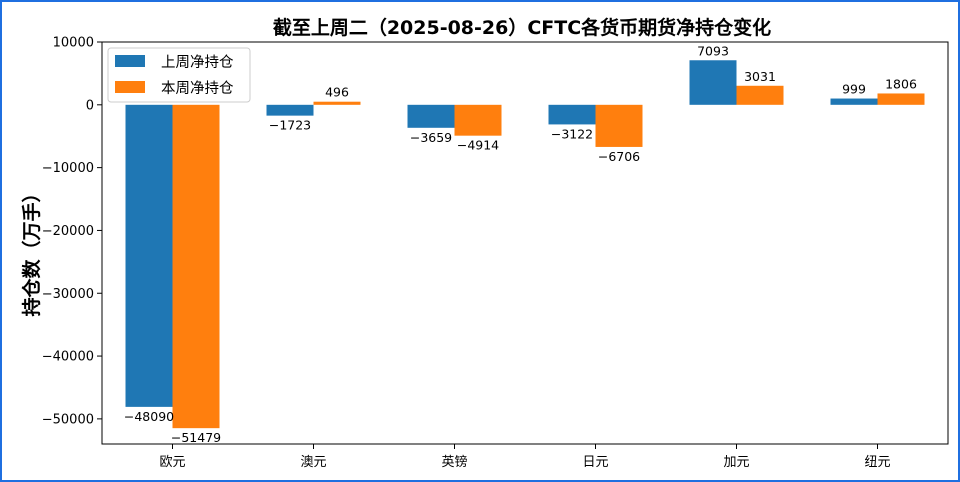  What do you see at coordinates (313, 462) in the screenshot?
I see `x-tick-label: 澳元` at bounding box center [313, 462].